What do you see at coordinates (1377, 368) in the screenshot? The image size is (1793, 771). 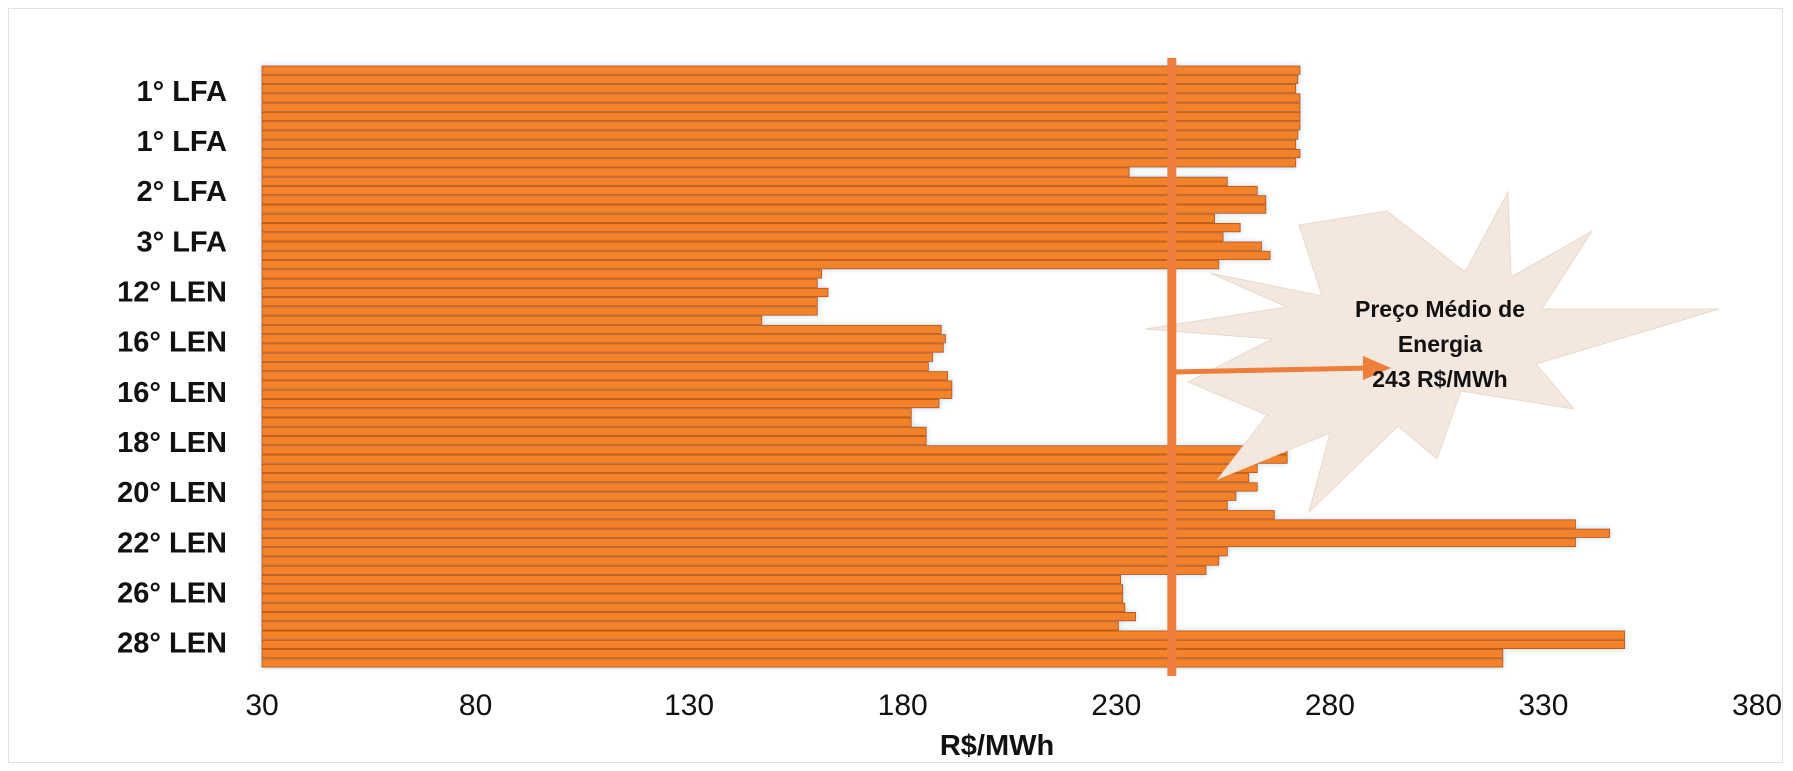 I see `callout-arrow-head` at bounding box center [1377, 368].